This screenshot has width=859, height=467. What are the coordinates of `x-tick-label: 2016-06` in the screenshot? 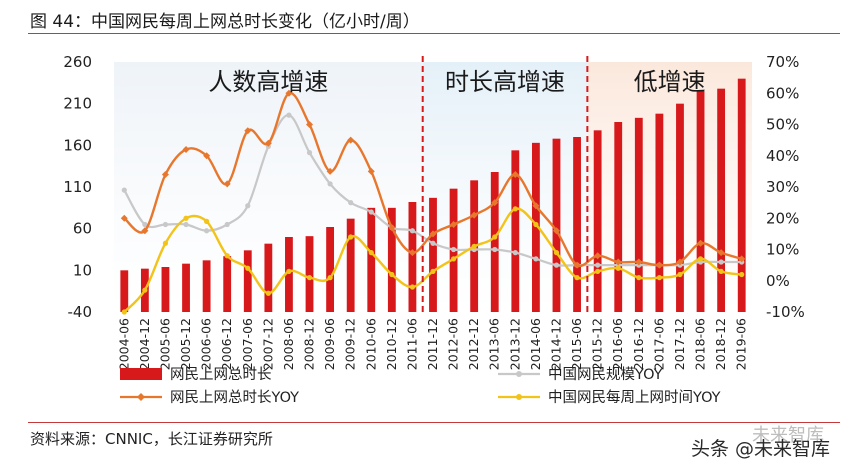 It's located at (617, 344).